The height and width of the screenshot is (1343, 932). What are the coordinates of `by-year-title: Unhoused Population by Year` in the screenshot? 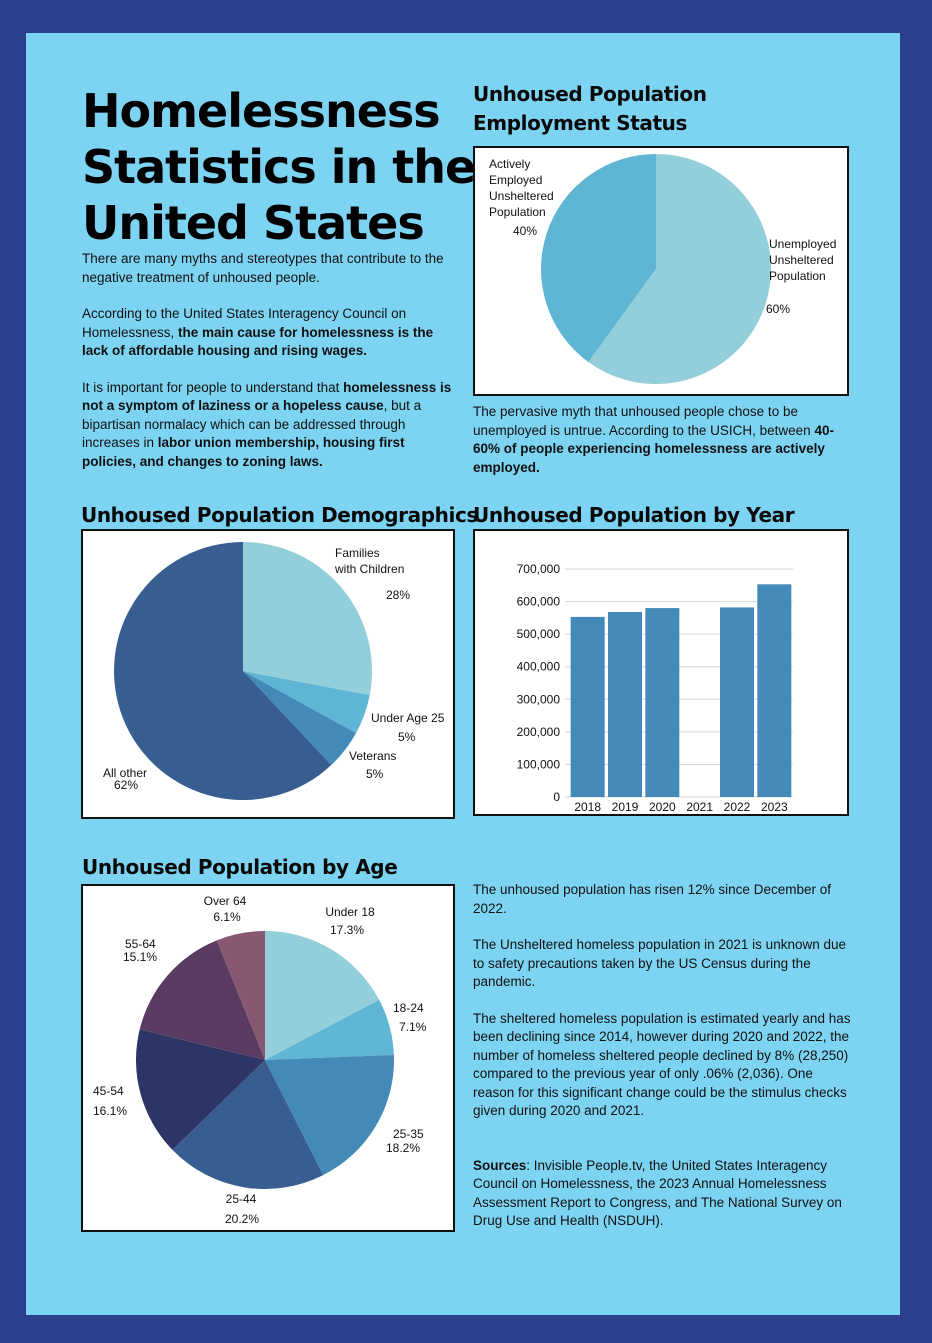 It's located at (634, 515).